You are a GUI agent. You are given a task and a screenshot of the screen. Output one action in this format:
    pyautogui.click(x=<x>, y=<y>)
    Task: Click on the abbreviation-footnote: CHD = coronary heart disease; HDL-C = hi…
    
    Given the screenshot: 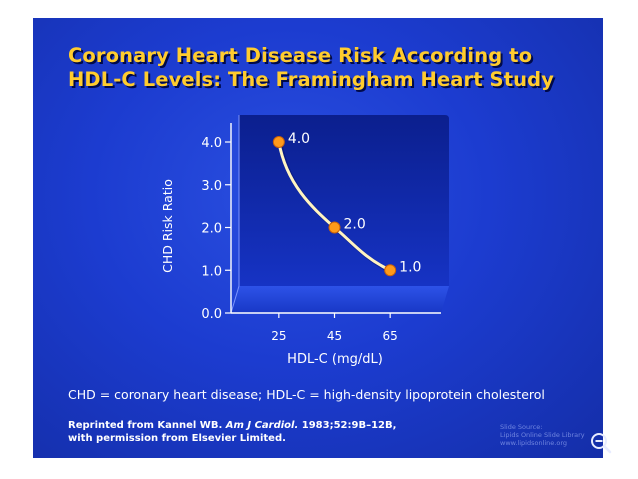 What is the action you would take?
    pyautogui.click(x=306, y=394)
    